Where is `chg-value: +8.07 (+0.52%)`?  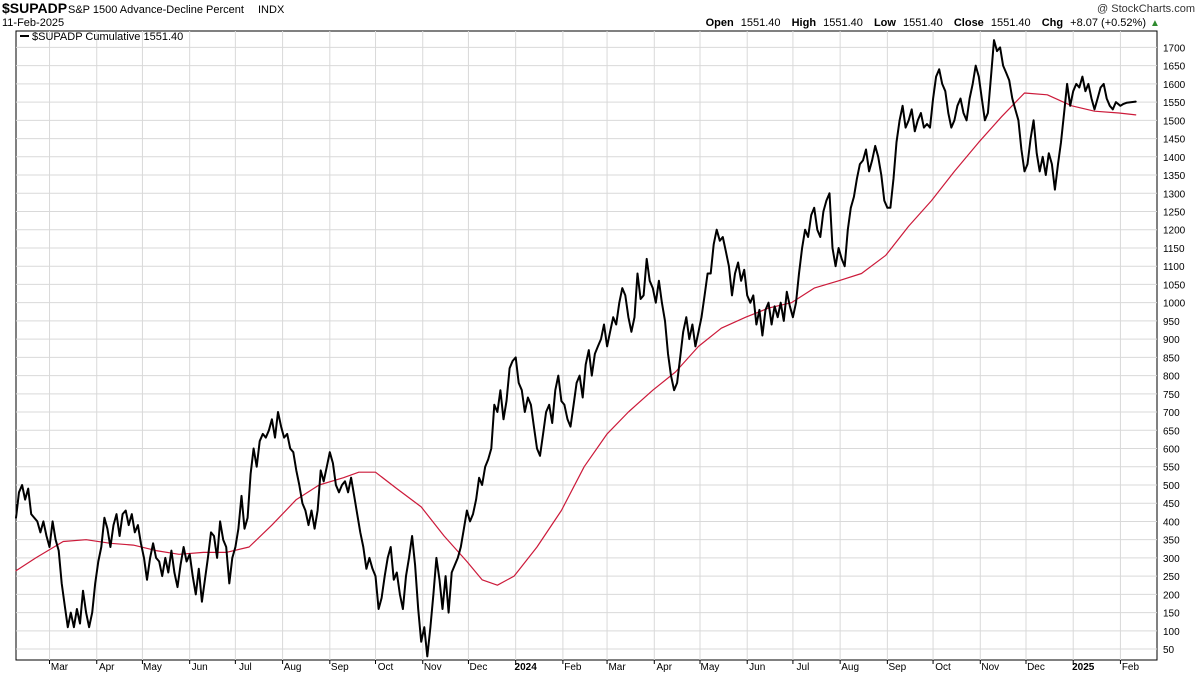 chg-value: +8.07 (+0.52%) is located at coordinates (1108, 23).